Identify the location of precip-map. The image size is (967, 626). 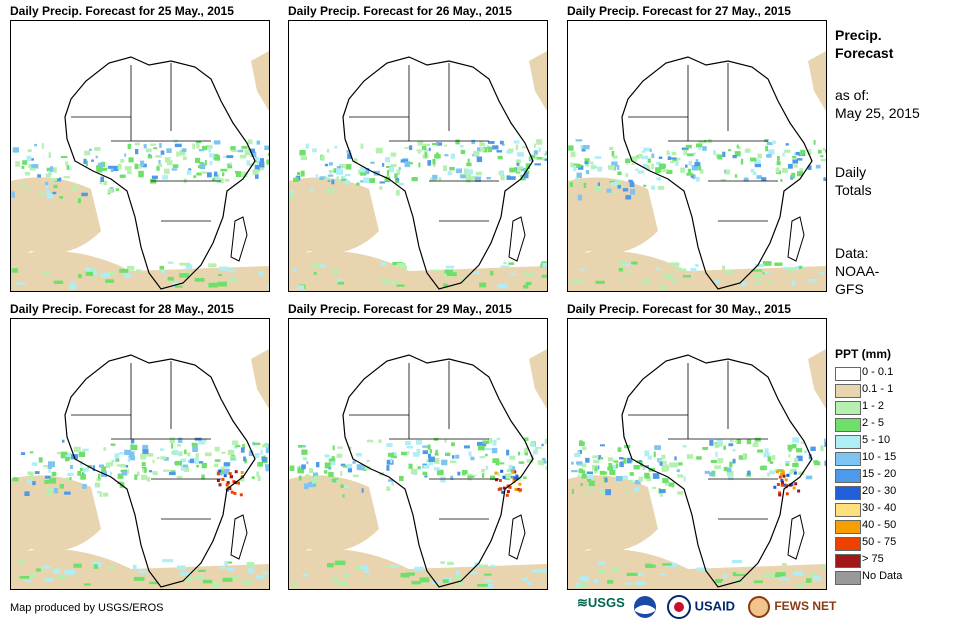
(140, 156).